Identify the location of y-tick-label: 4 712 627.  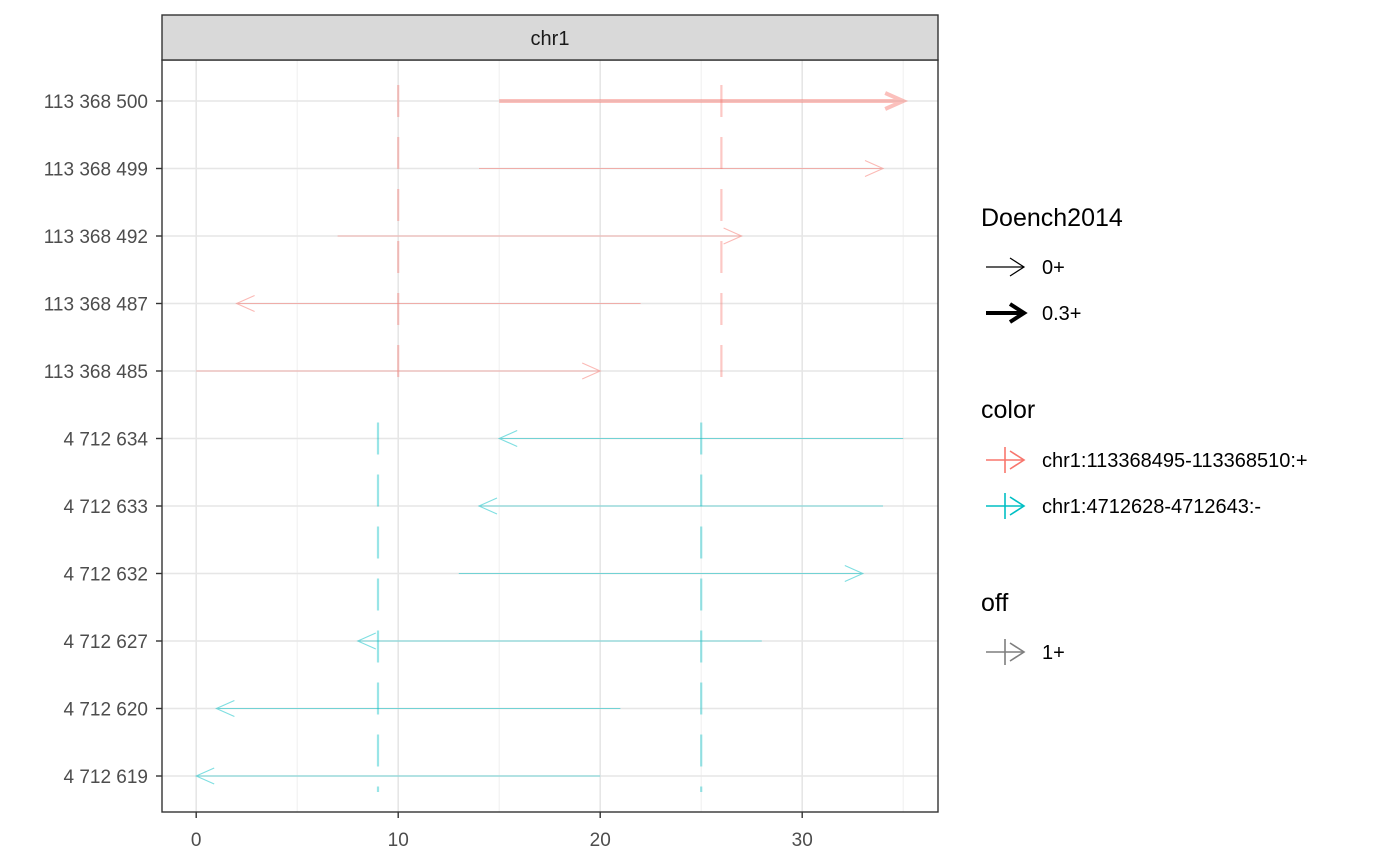
(105, 642).